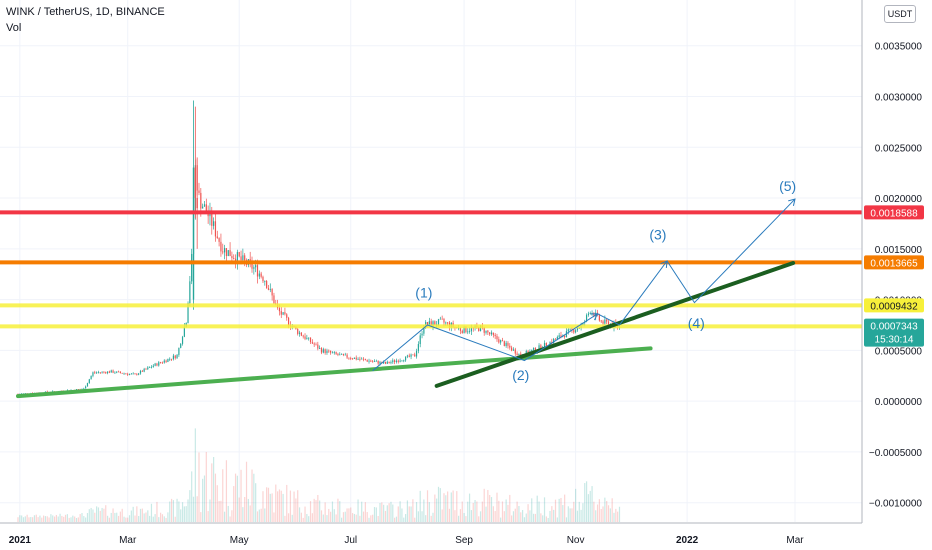 This screenshot has height=550, width=932. I want to click on y-tick-label: 0.0020000, so click(899, 199).